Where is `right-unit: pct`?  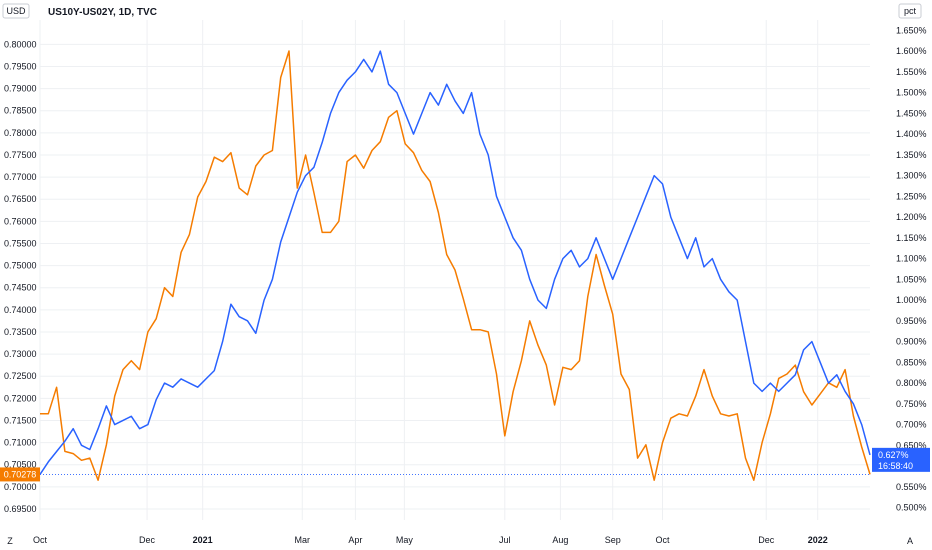
right-unit: pct is located at coordinates (910, 11).